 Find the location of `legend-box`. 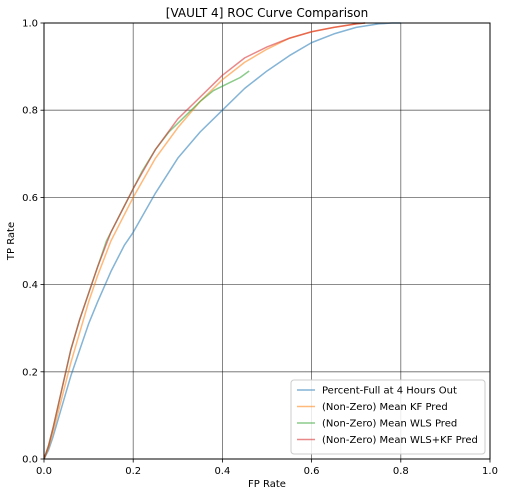

legend-box is located at coordinates (388, 417).